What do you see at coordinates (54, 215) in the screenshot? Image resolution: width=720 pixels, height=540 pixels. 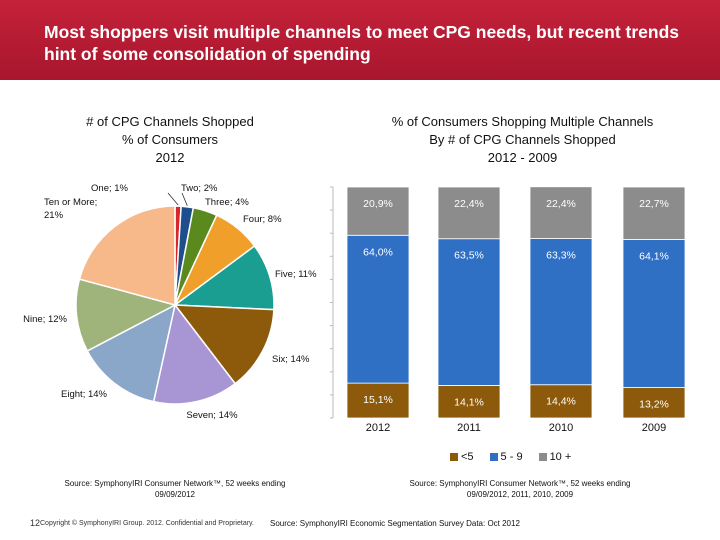 I see `pie-slice-label: 21%` at bounding box center [54, 215].